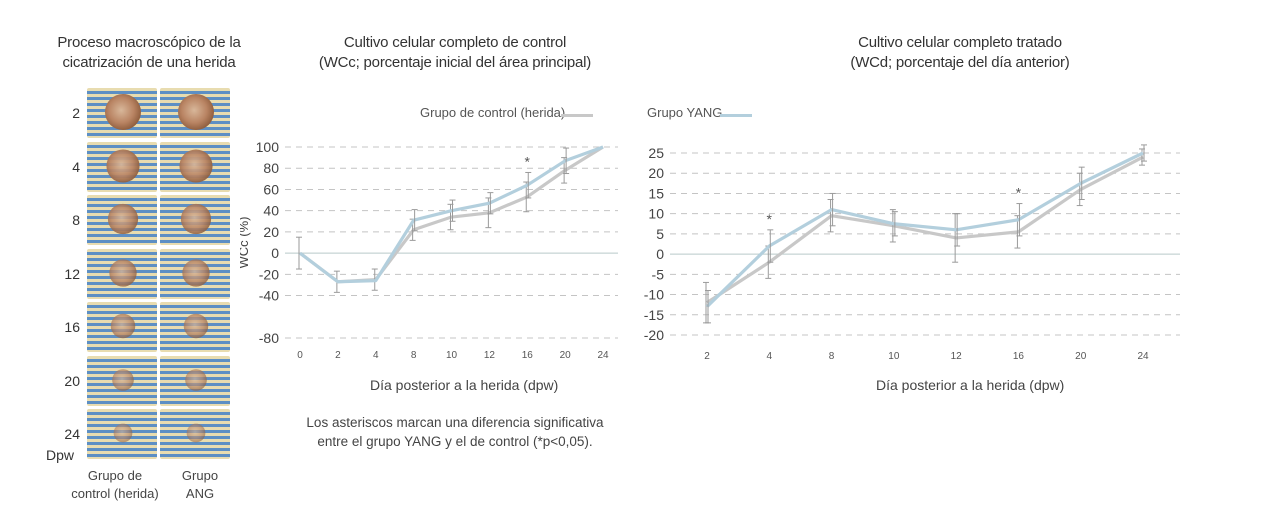  What do you see at coordinates (656, 214) in the screenshot?
I see `y-tick-label: 10` at bounding box center [656, 214].